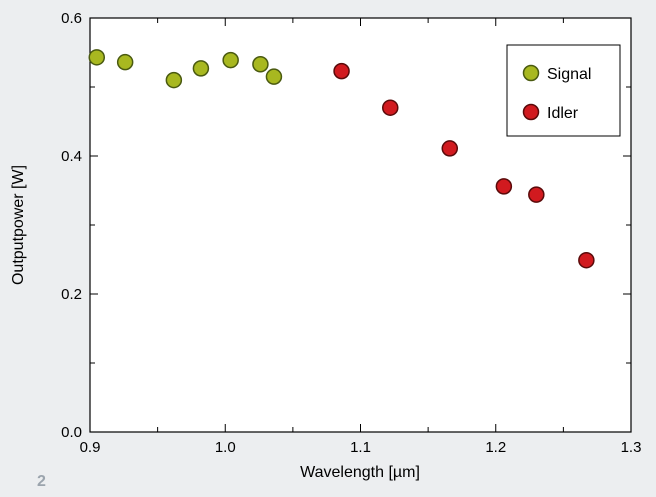 The height and width of the screenshot is (497, 656). I want to click on legend-marker-signal, so click(531, 73).